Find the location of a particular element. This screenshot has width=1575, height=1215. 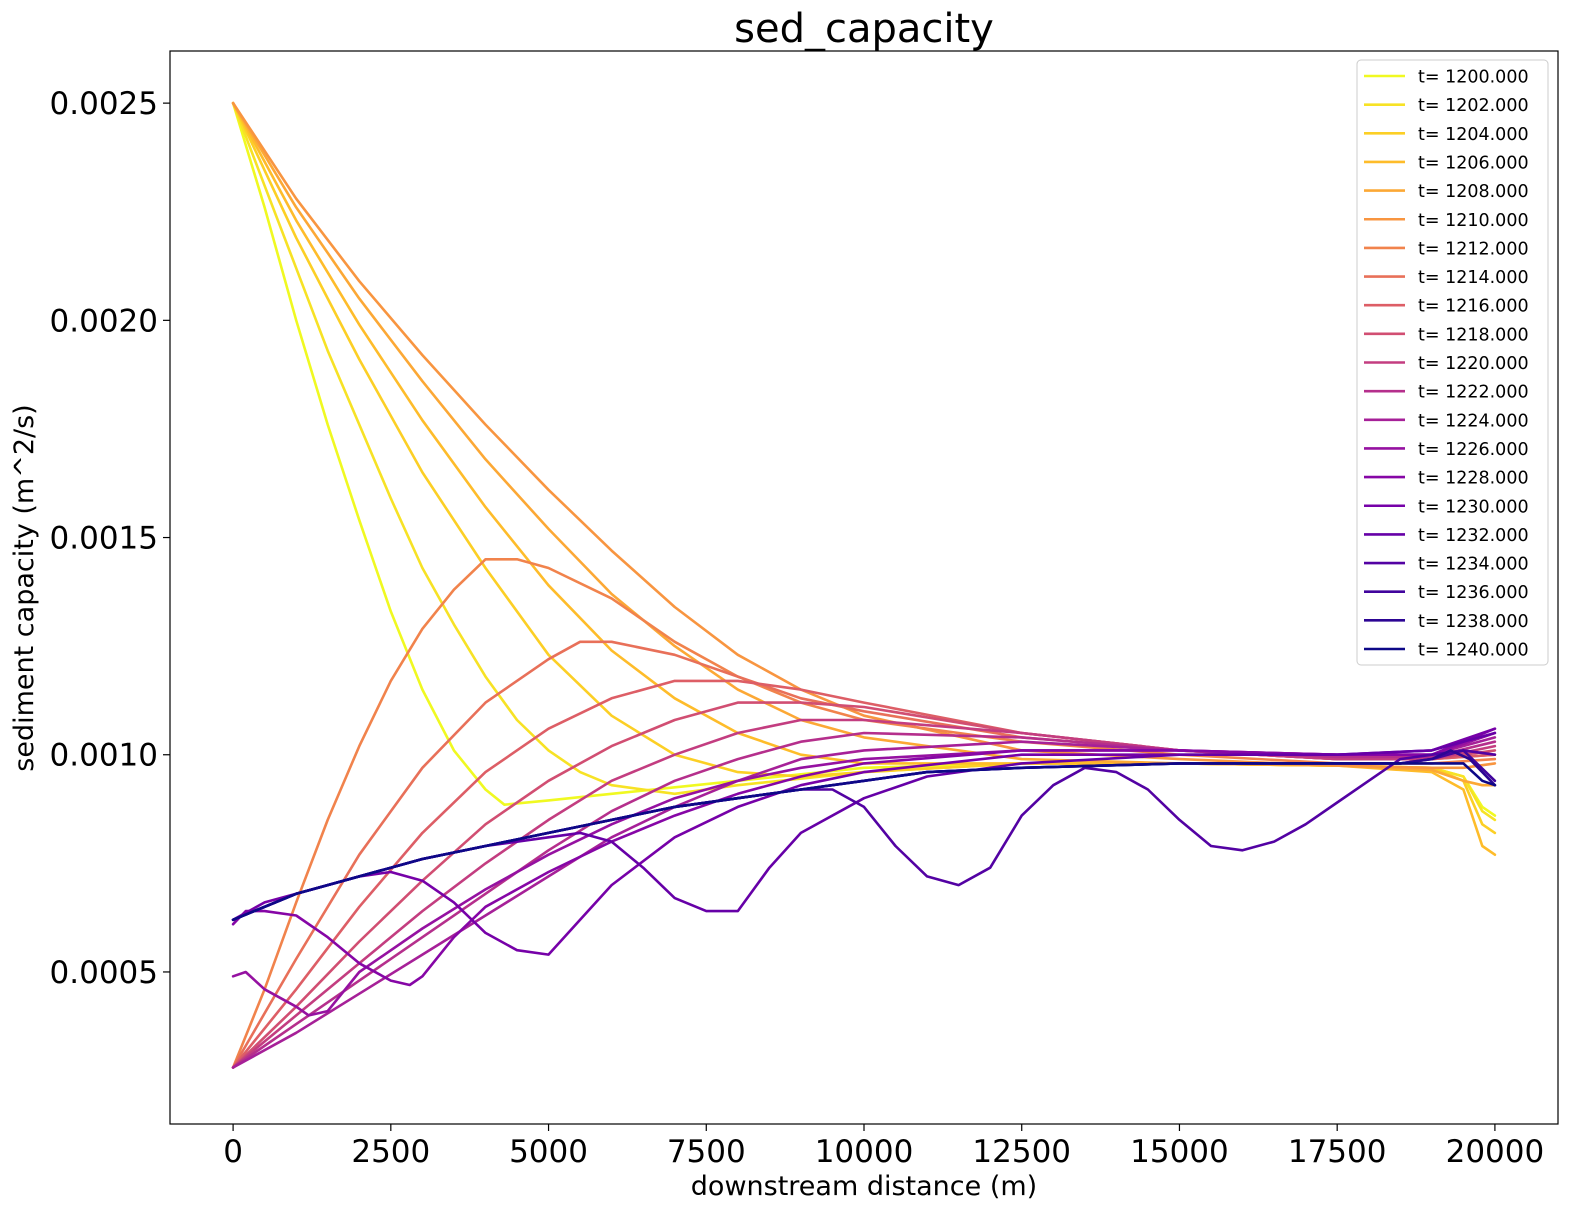

x-tick-label: 20000 is located at coordinates (1495, 1152).